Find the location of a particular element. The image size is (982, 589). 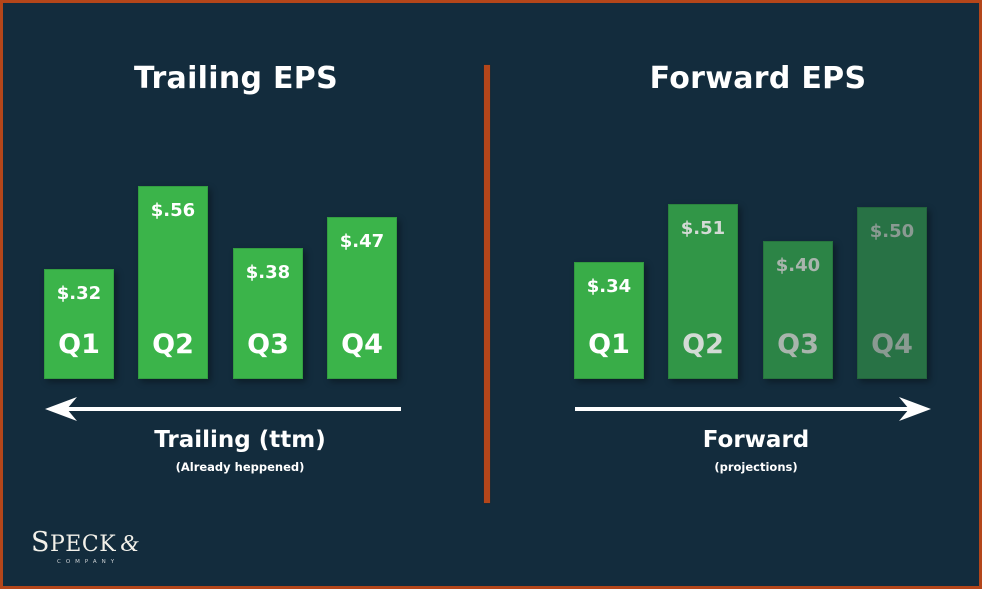

trailing-bar-q4: $.47 Q4 is located at coordinates (362, 298).